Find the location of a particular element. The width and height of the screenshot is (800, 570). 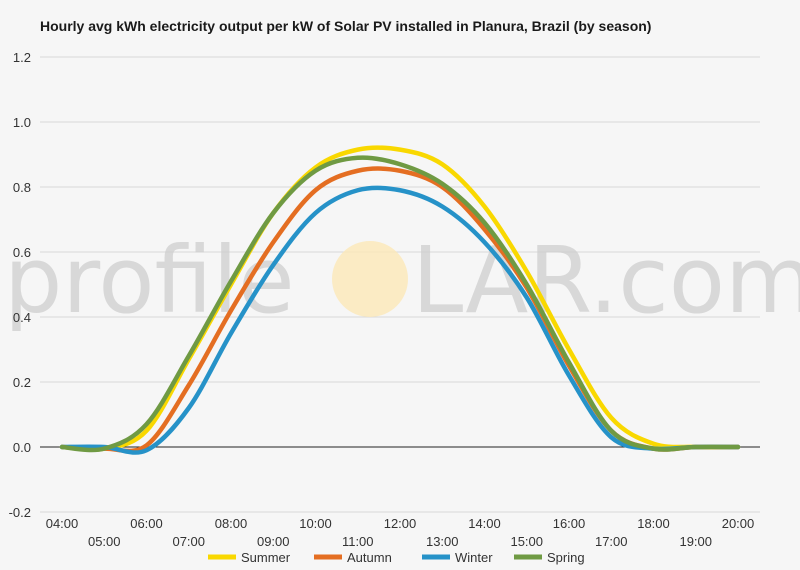

x-tick-label: 13:00 is located at coordinates (442, 541).